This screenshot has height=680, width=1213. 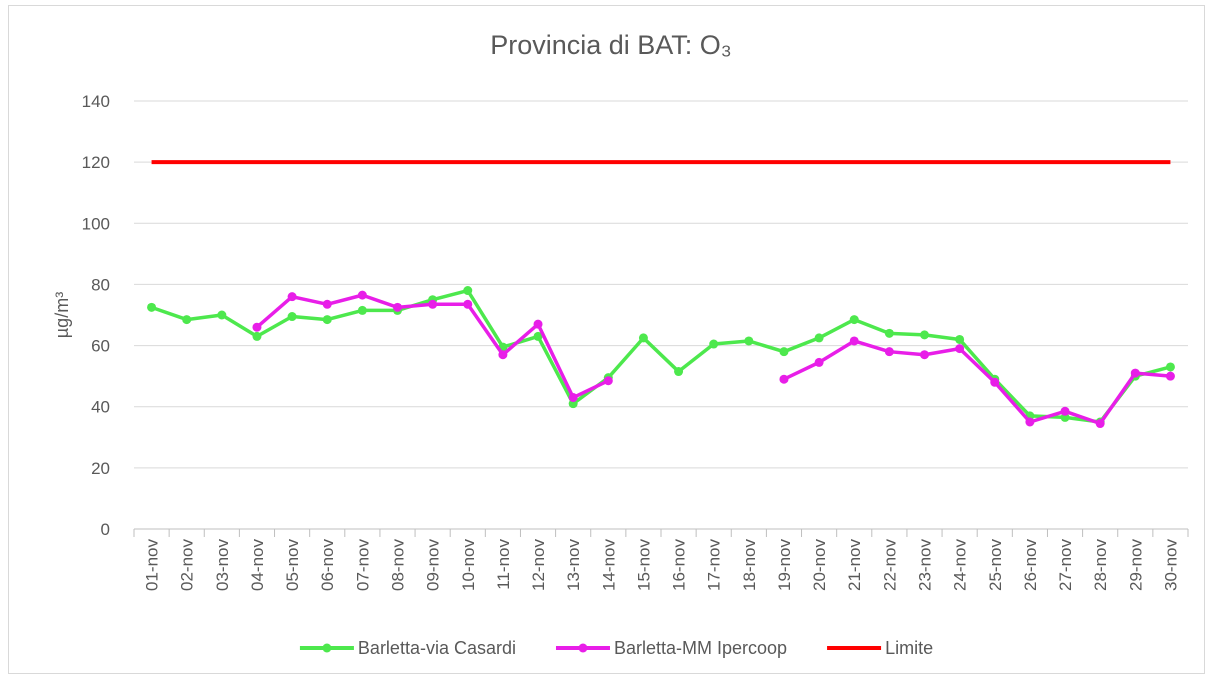 What do you see at coordinates (573, 565) in the screenshot?
I see `x-tick-label: 13-nov` at bounding box center [573, 565].